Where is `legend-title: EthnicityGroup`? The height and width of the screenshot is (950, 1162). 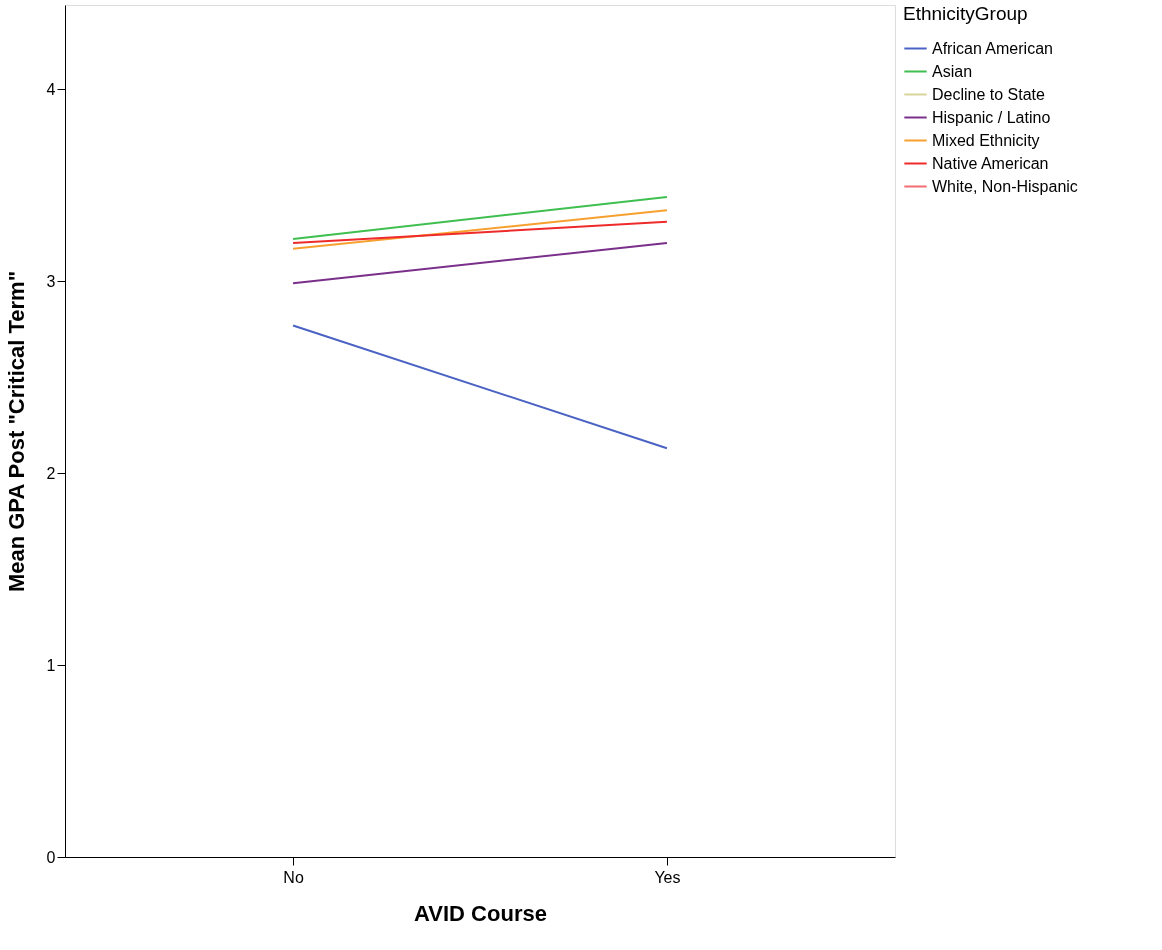 legend-title: EthnicityGroup is located at coordinates (965, 13).